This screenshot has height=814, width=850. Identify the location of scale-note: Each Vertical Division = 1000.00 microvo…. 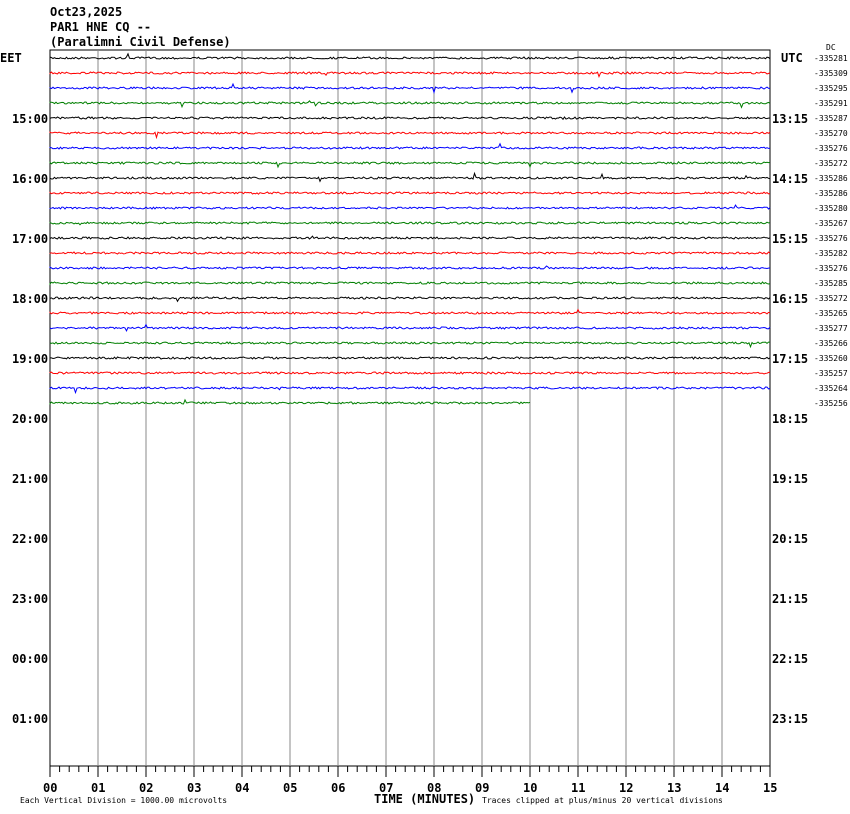
(123, 800).